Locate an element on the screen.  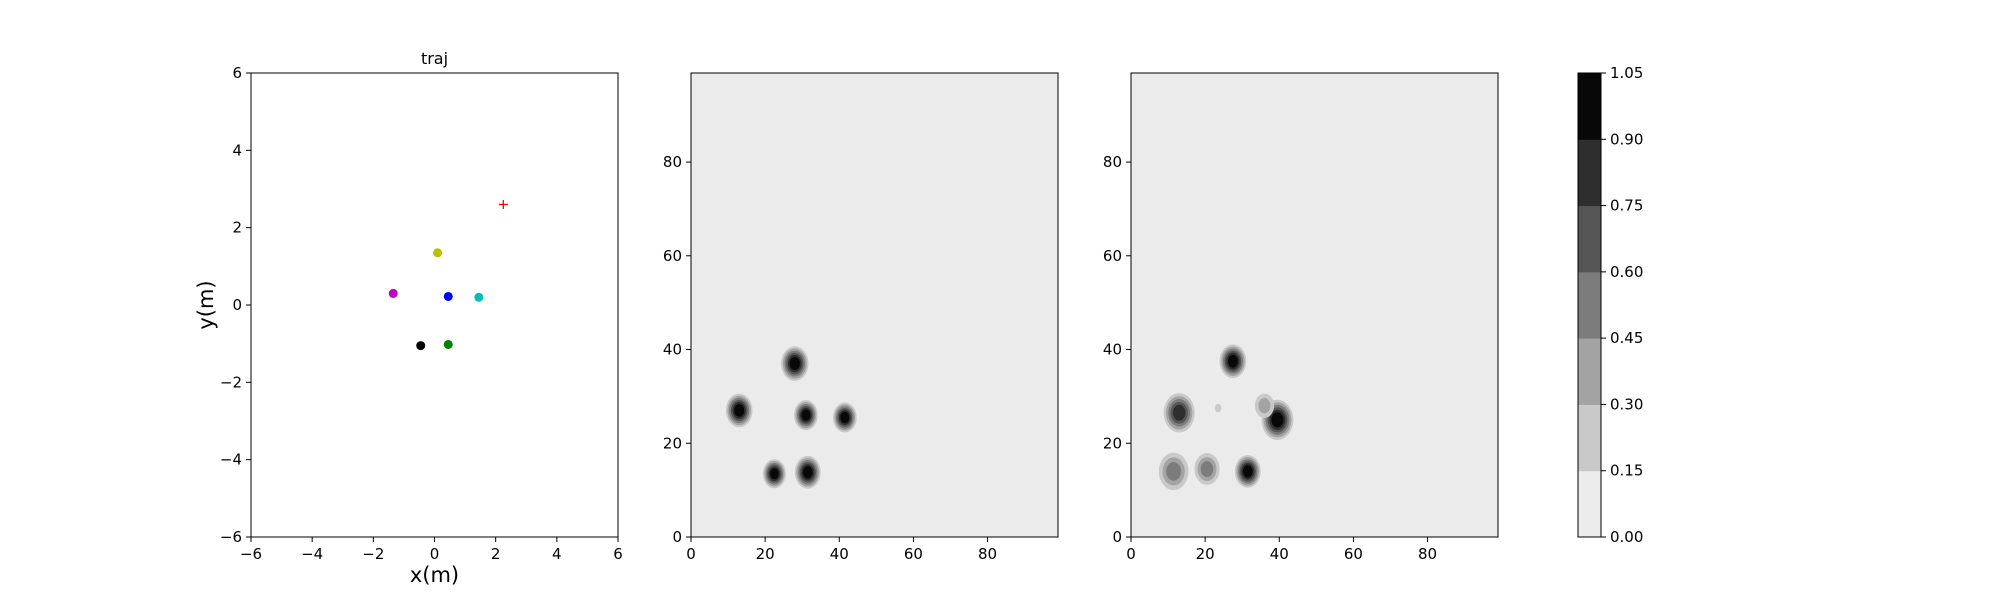
predicted-map-xtick-label: 40 is located at coordinates (1279, 554).